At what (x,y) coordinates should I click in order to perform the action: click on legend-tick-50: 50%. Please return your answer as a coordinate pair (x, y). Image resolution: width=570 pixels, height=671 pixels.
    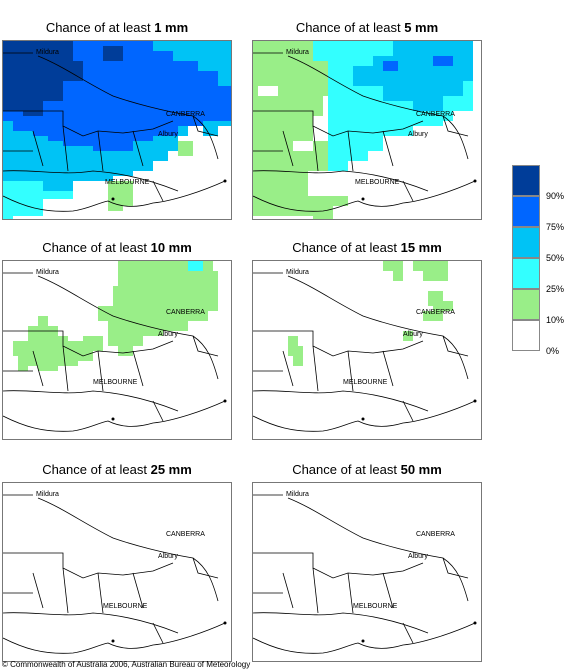
    Looking at the image, I should click on (555, 258).